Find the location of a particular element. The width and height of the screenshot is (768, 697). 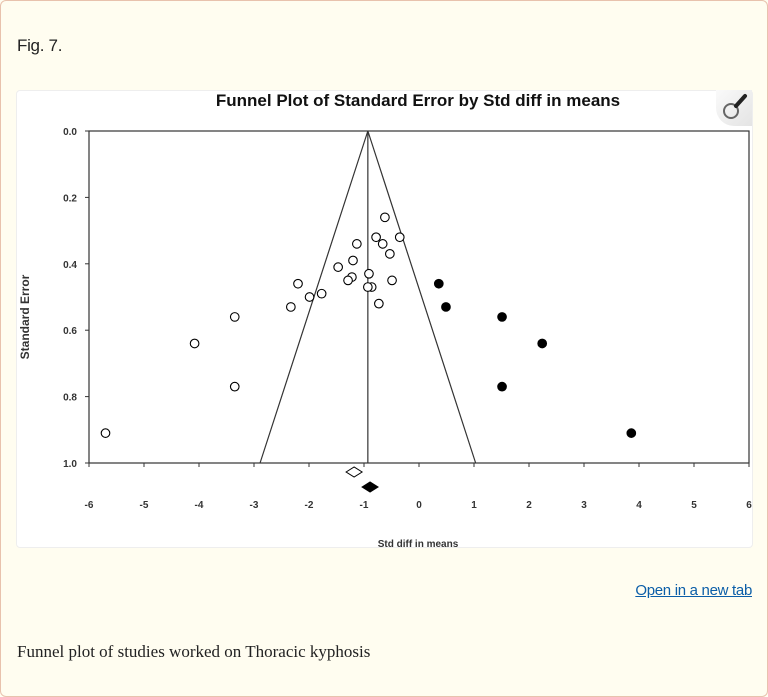

observed-summary-diamond is located at coordinates (354, 472).